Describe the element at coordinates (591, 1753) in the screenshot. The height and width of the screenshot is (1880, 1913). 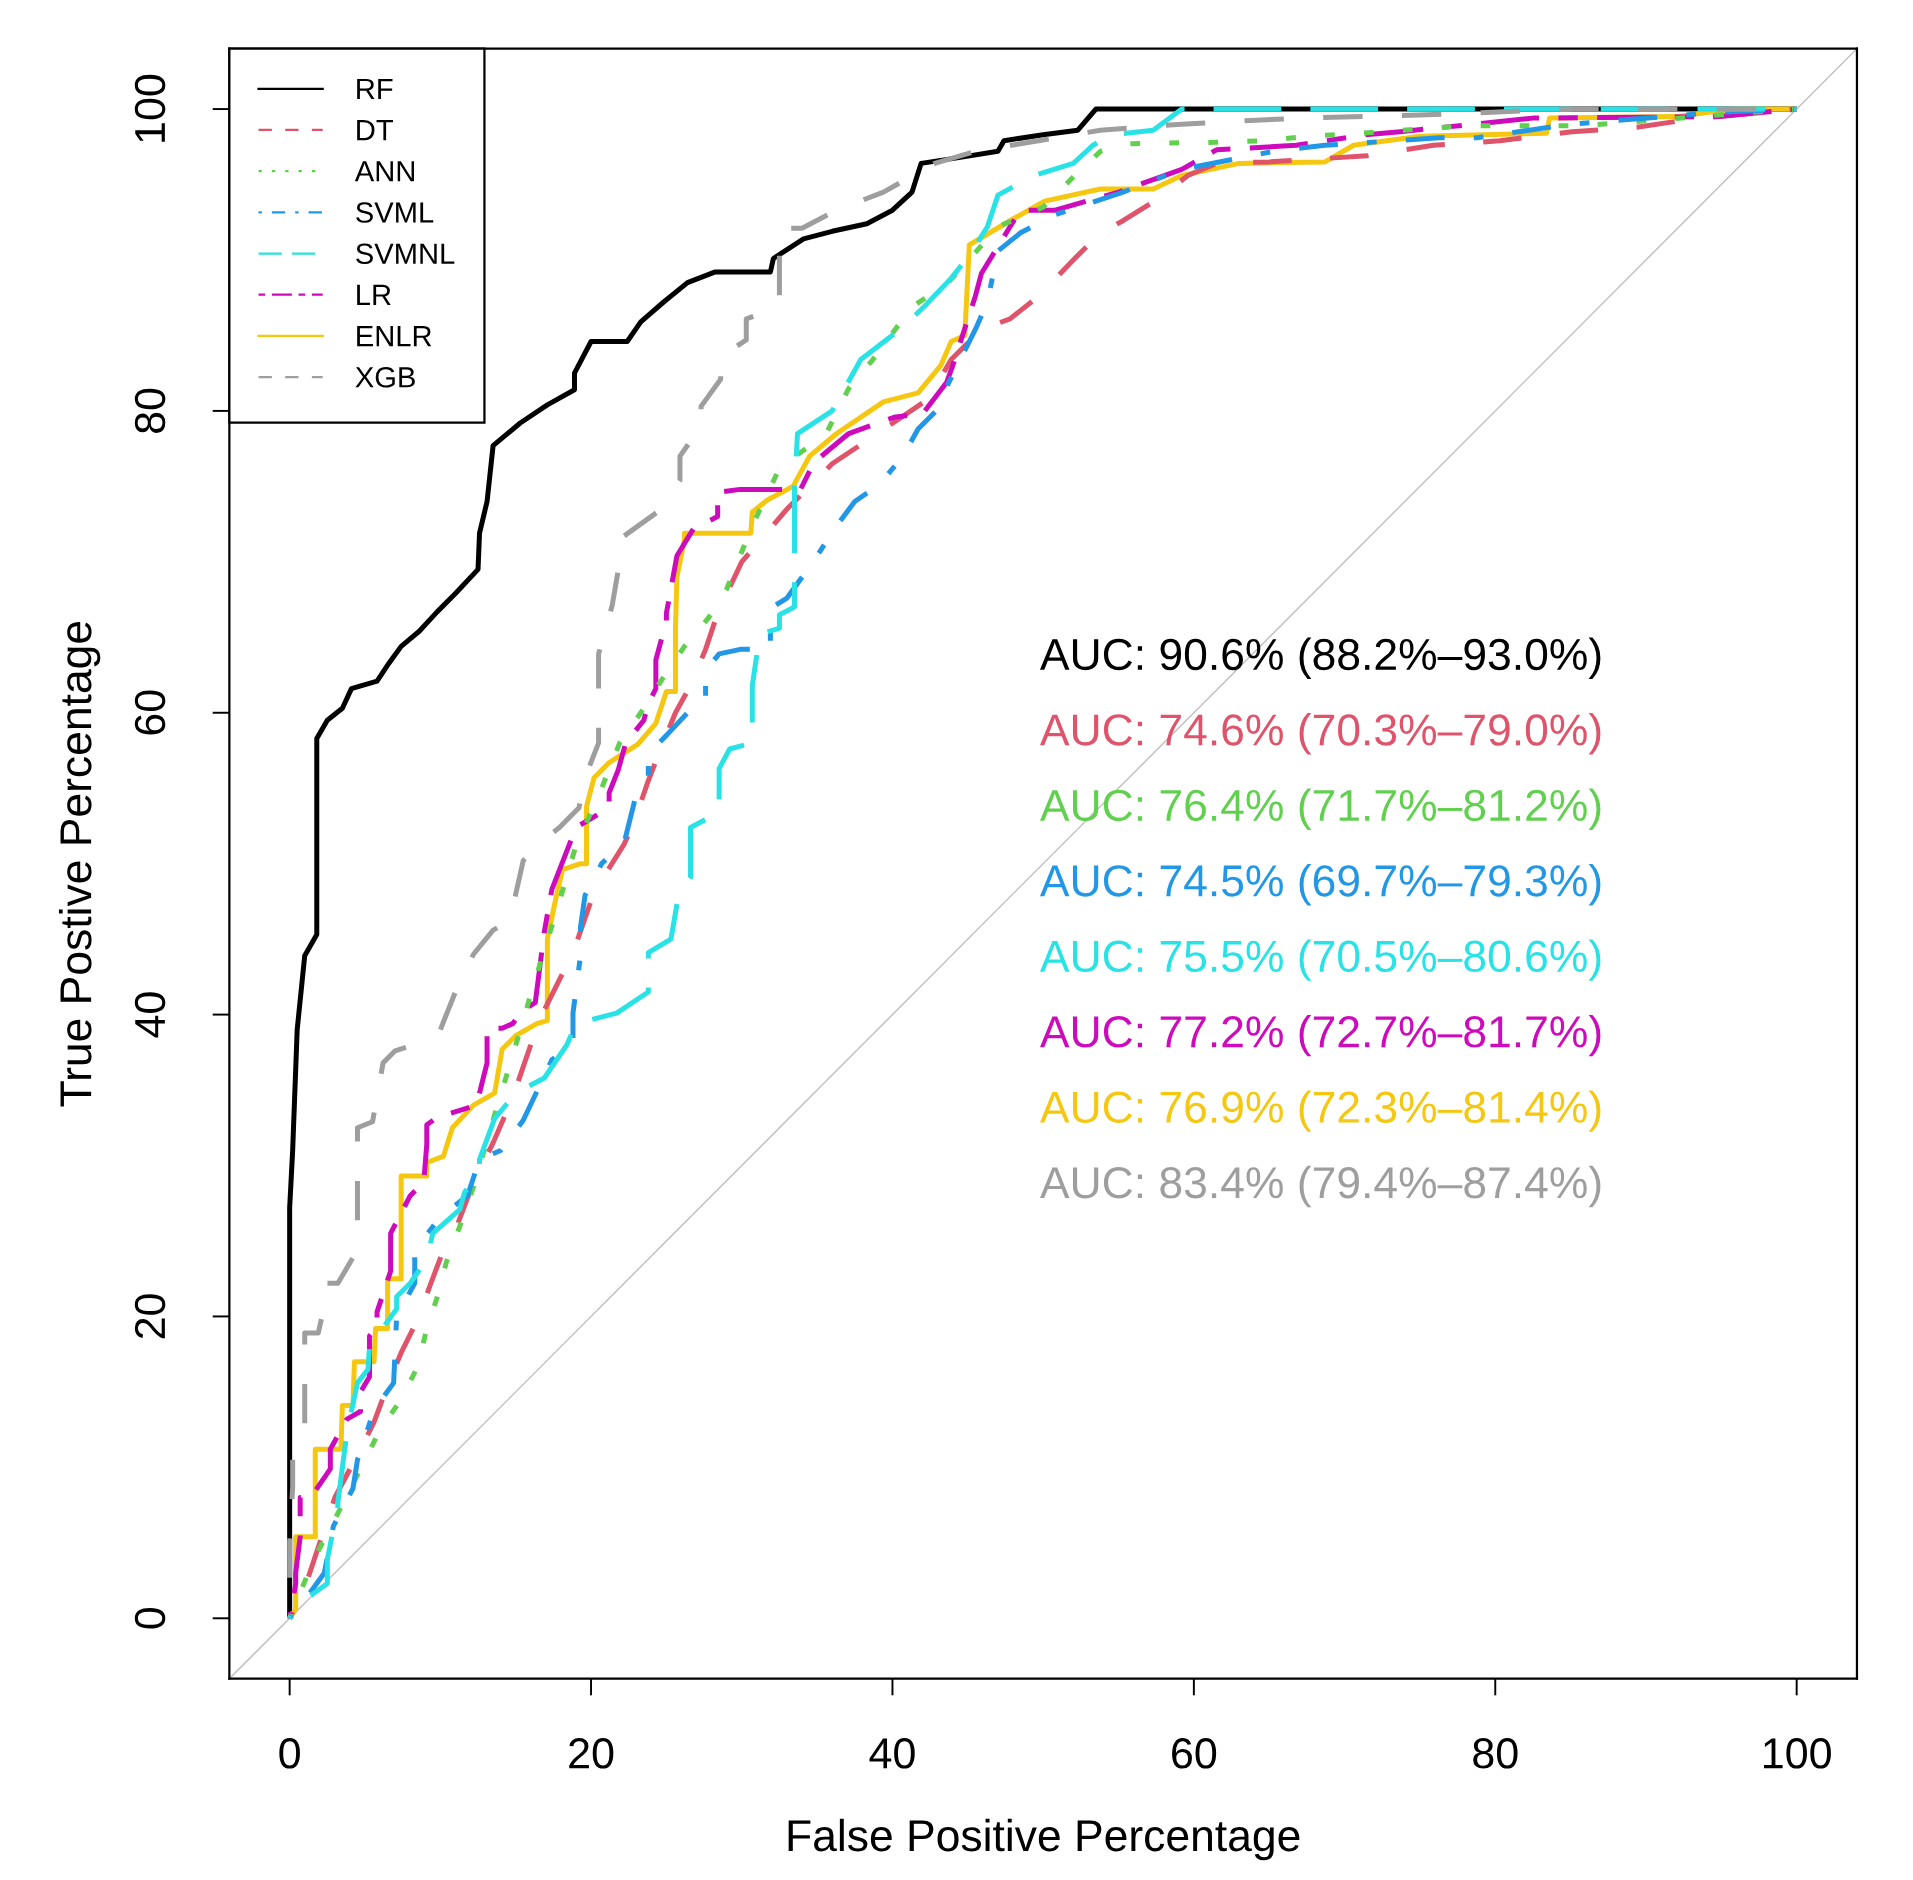
I see `x-tick-label: 20` at that location.